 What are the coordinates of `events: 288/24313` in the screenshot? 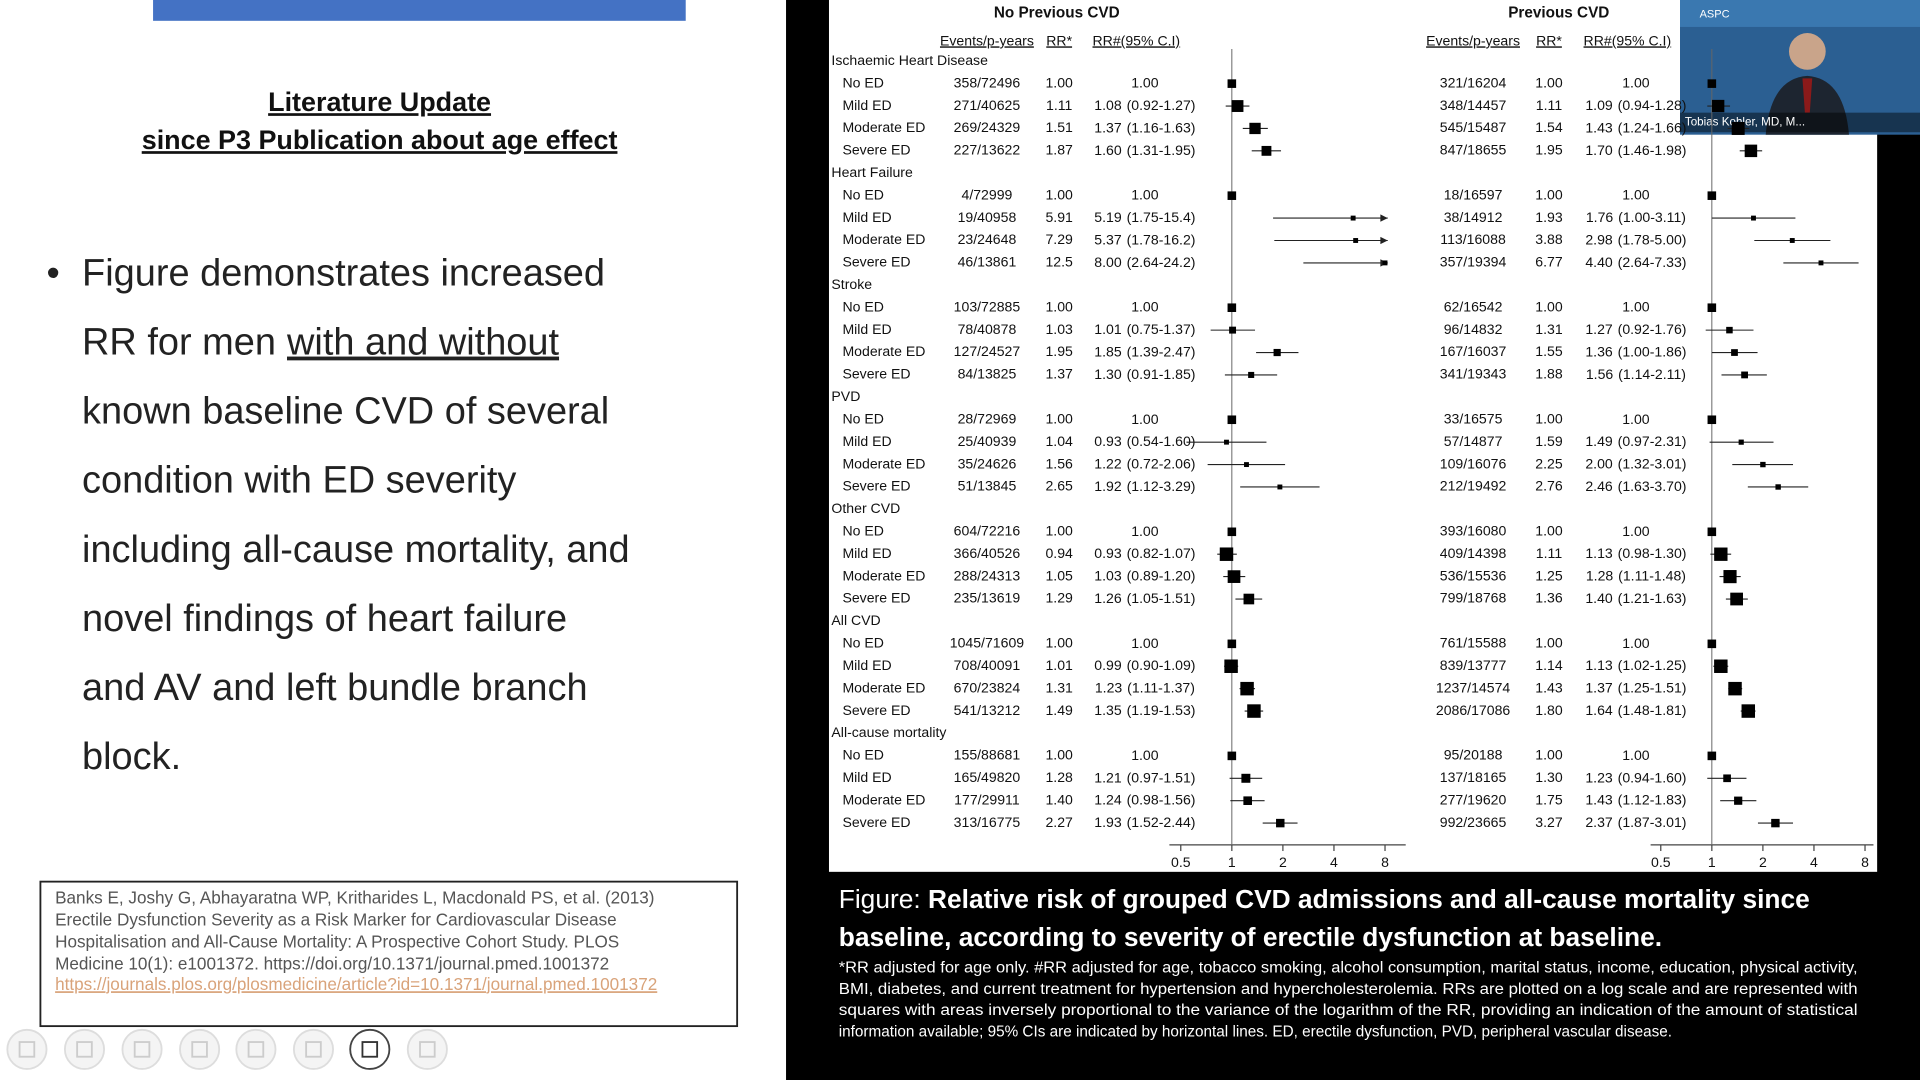 It's located at (987, 575).